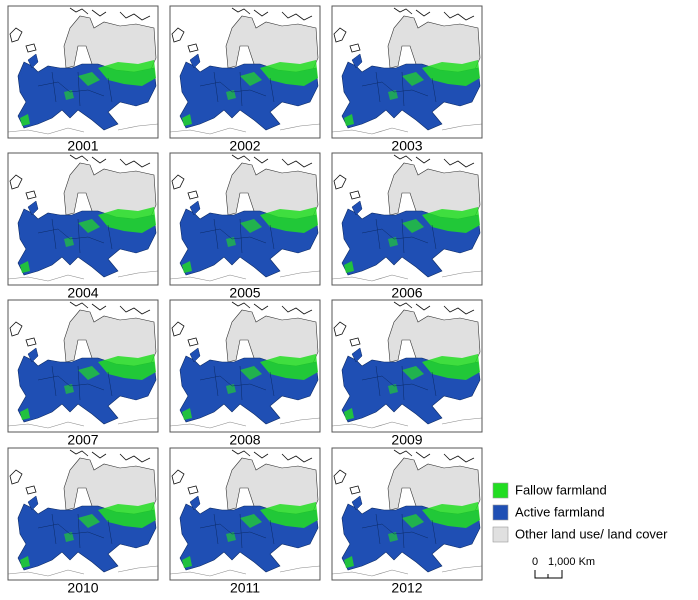 This screenshot has height=600, width=698. I want to click on map-panel: 2006, so click(407, 226).